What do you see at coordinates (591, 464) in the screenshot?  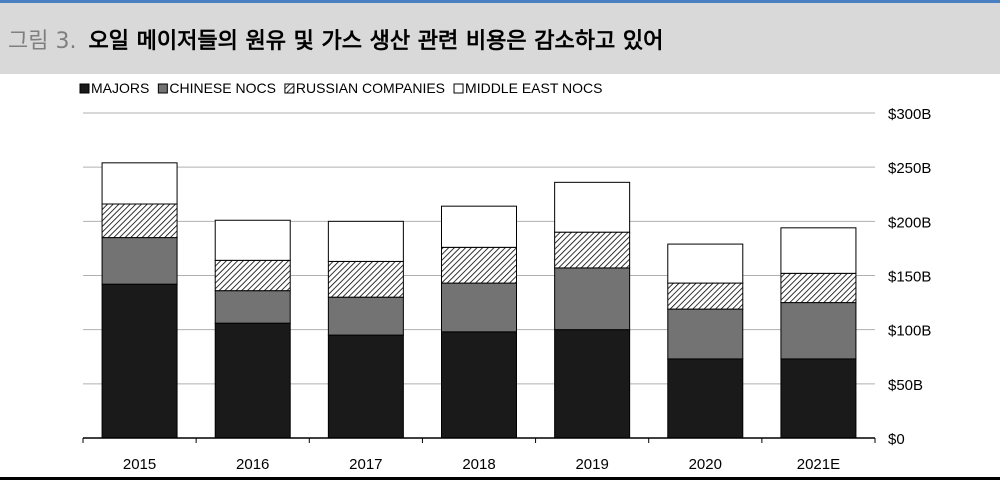 I see `x-tick-label: 2019` at bounding box center [591, 464].